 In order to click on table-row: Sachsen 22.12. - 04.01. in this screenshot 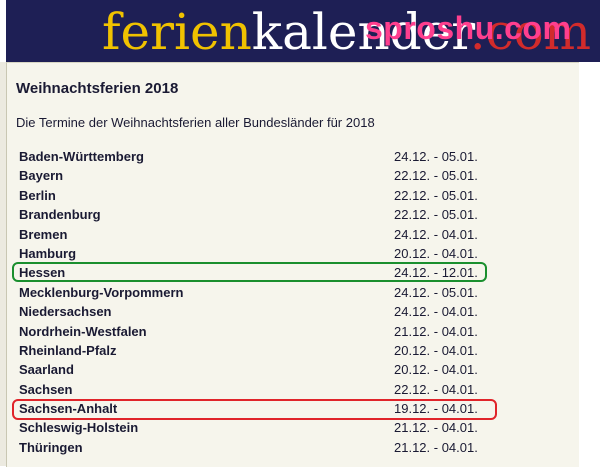, I will do `click(293, 389)`.